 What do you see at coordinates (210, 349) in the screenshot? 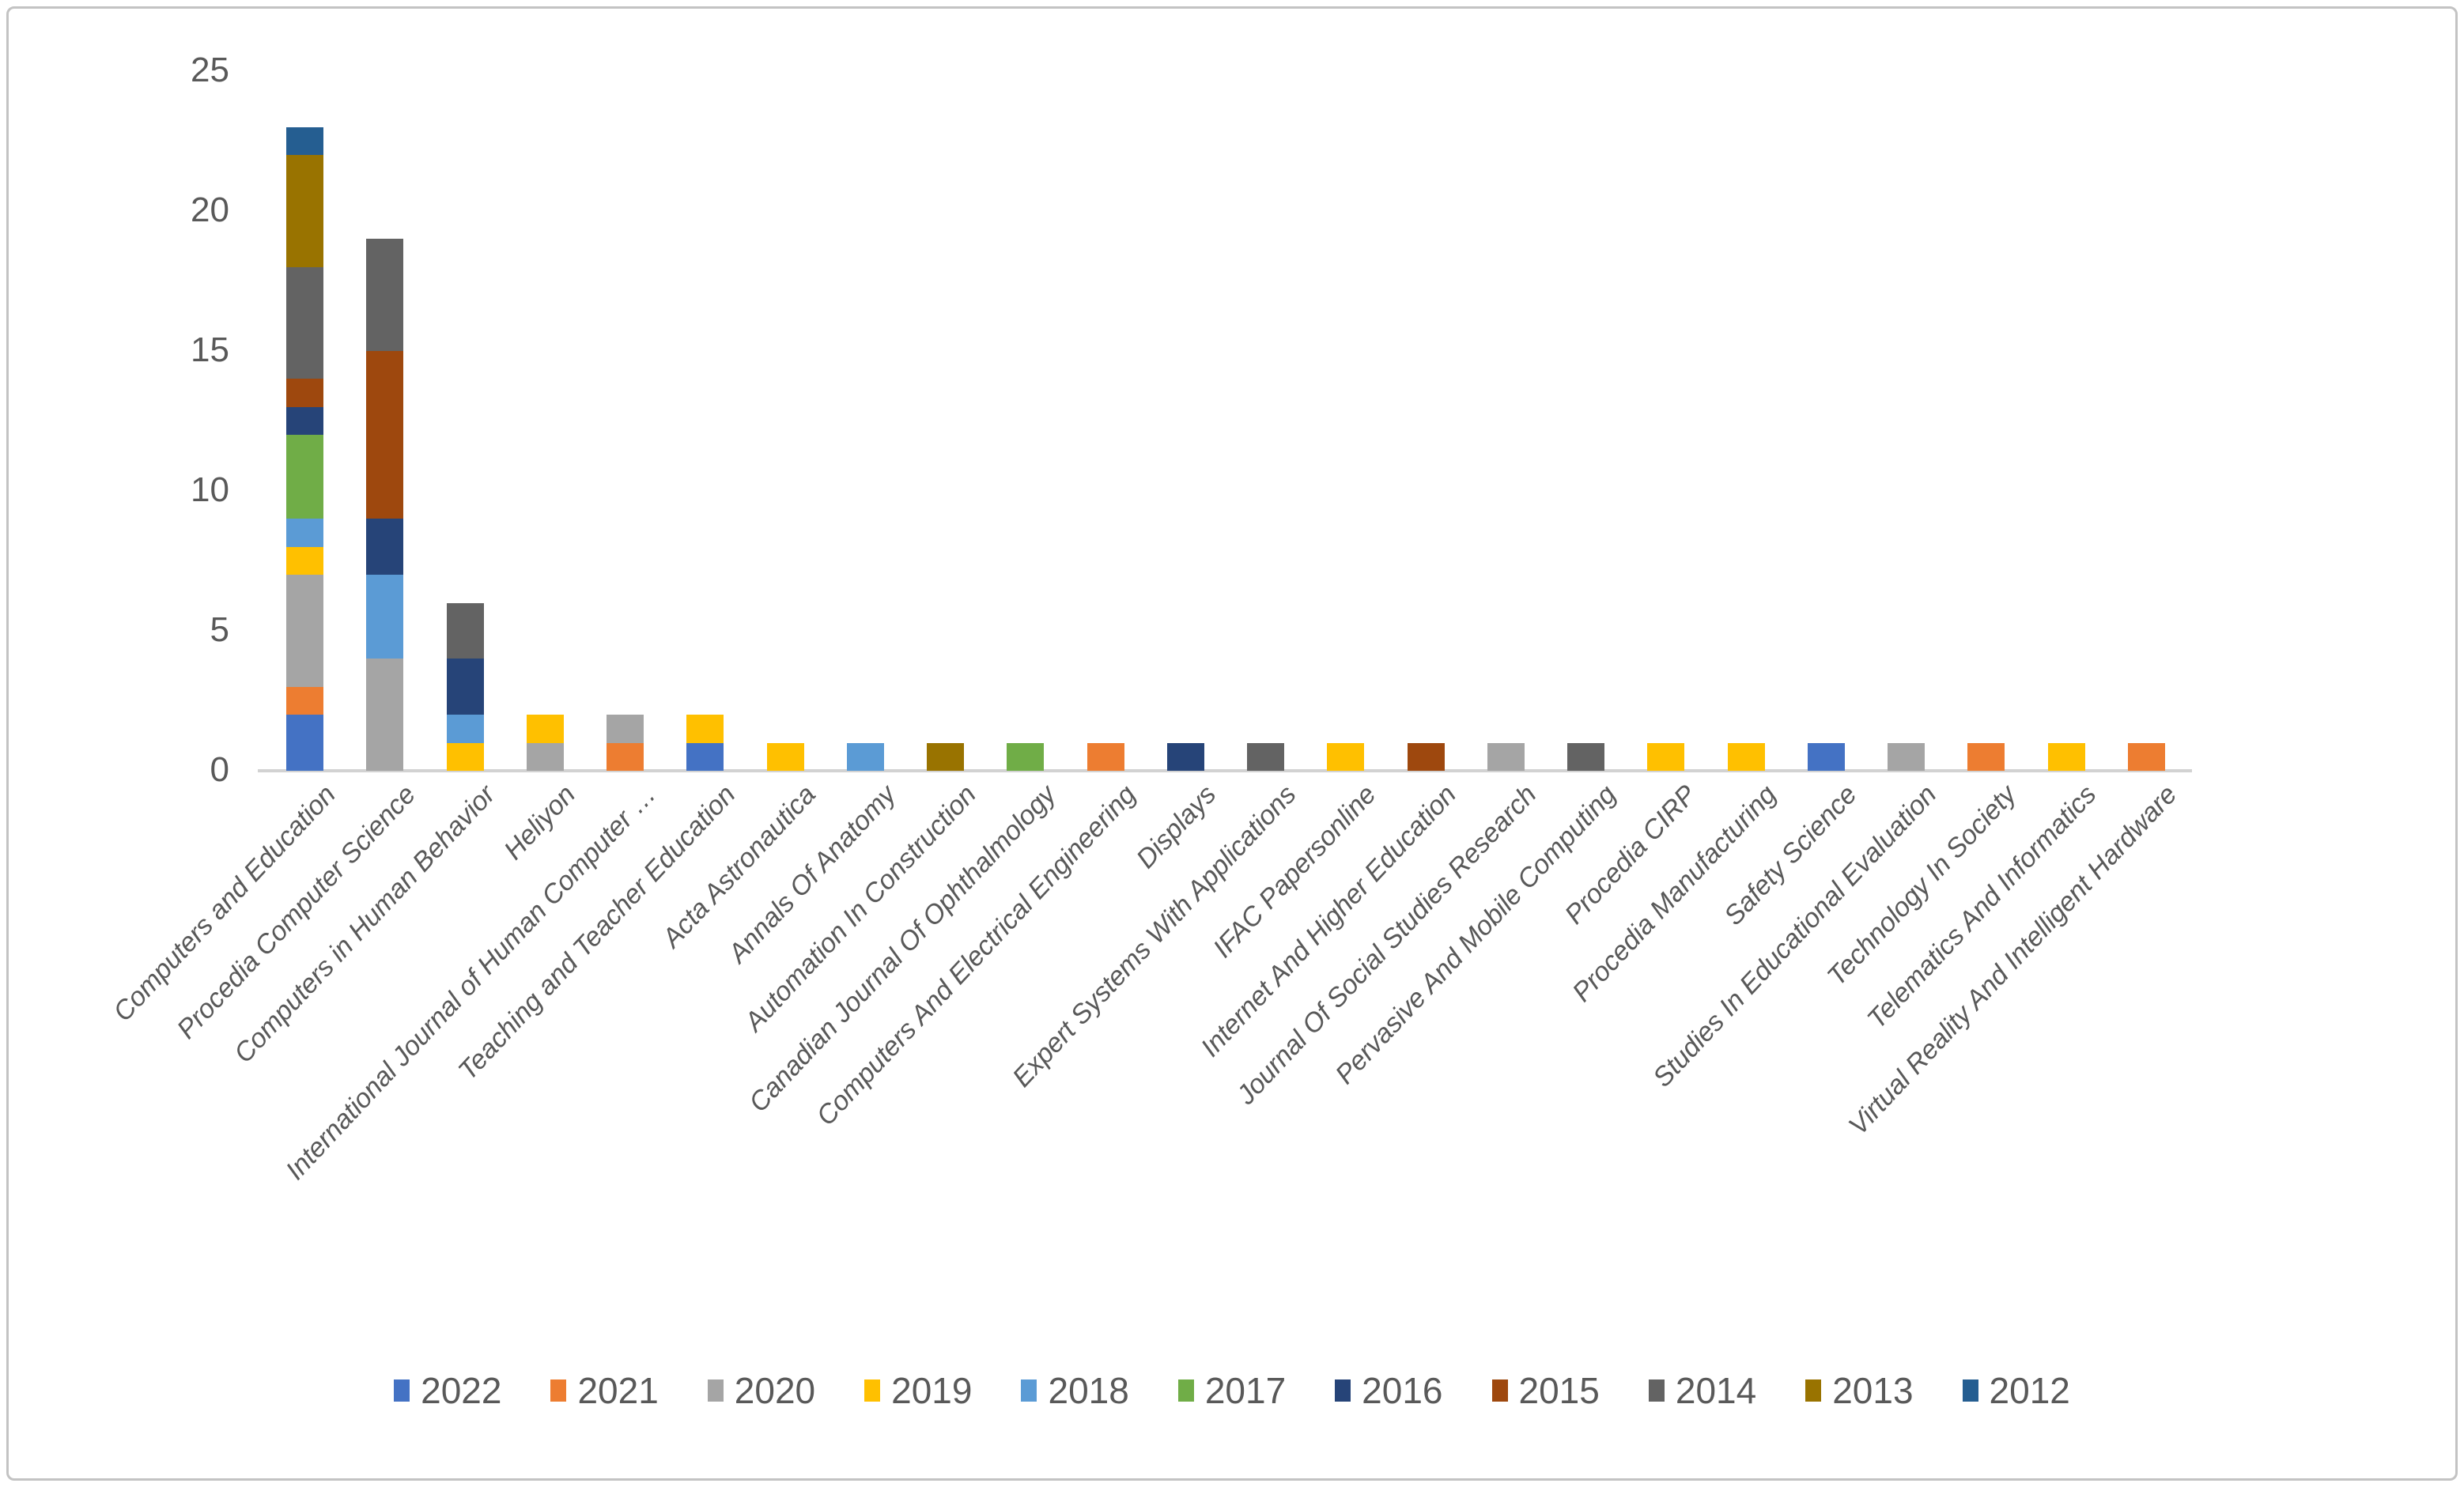
I see `y-tick-label: 15` at bounding box center [210, 349].